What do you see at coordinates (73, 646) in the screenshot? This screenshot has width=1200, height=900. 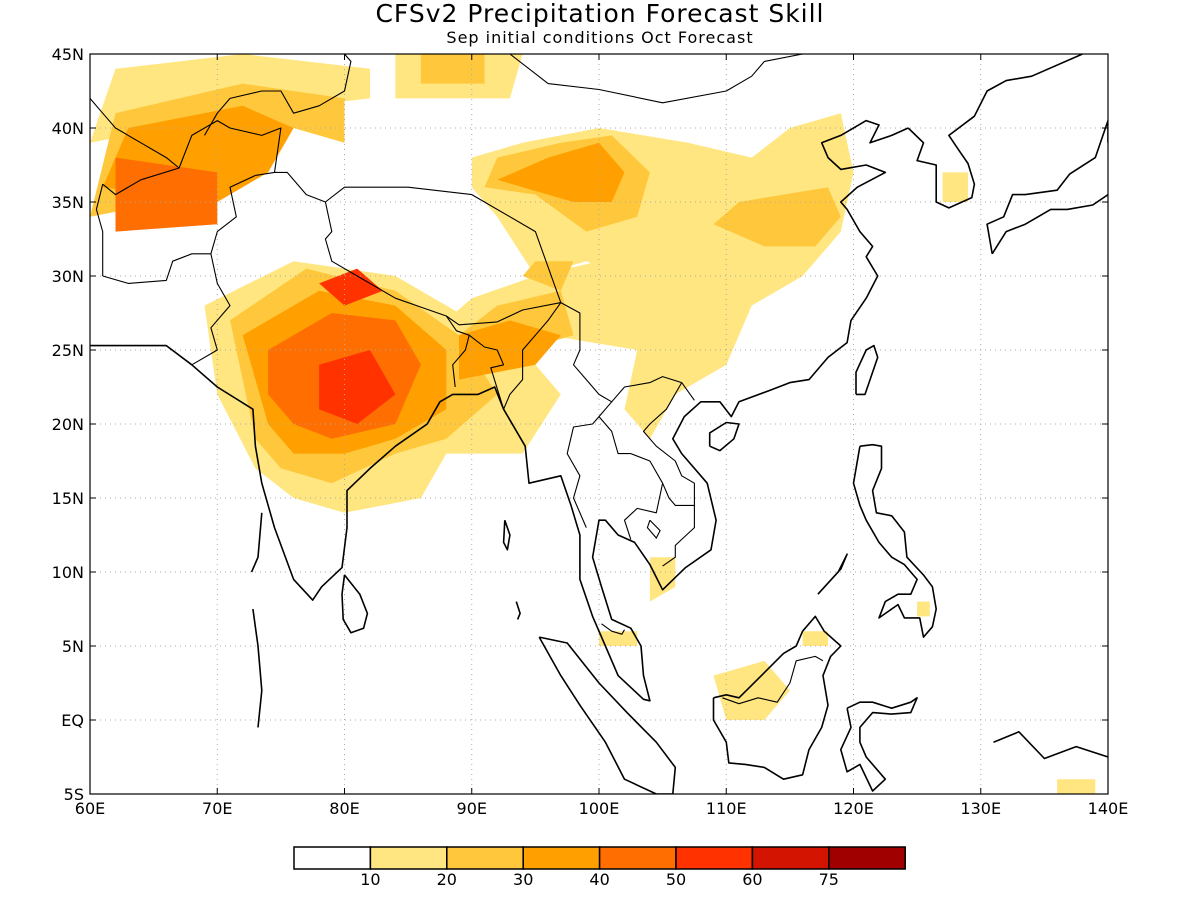 I see `lat-label: 5N` at bounding box center [73, 646].